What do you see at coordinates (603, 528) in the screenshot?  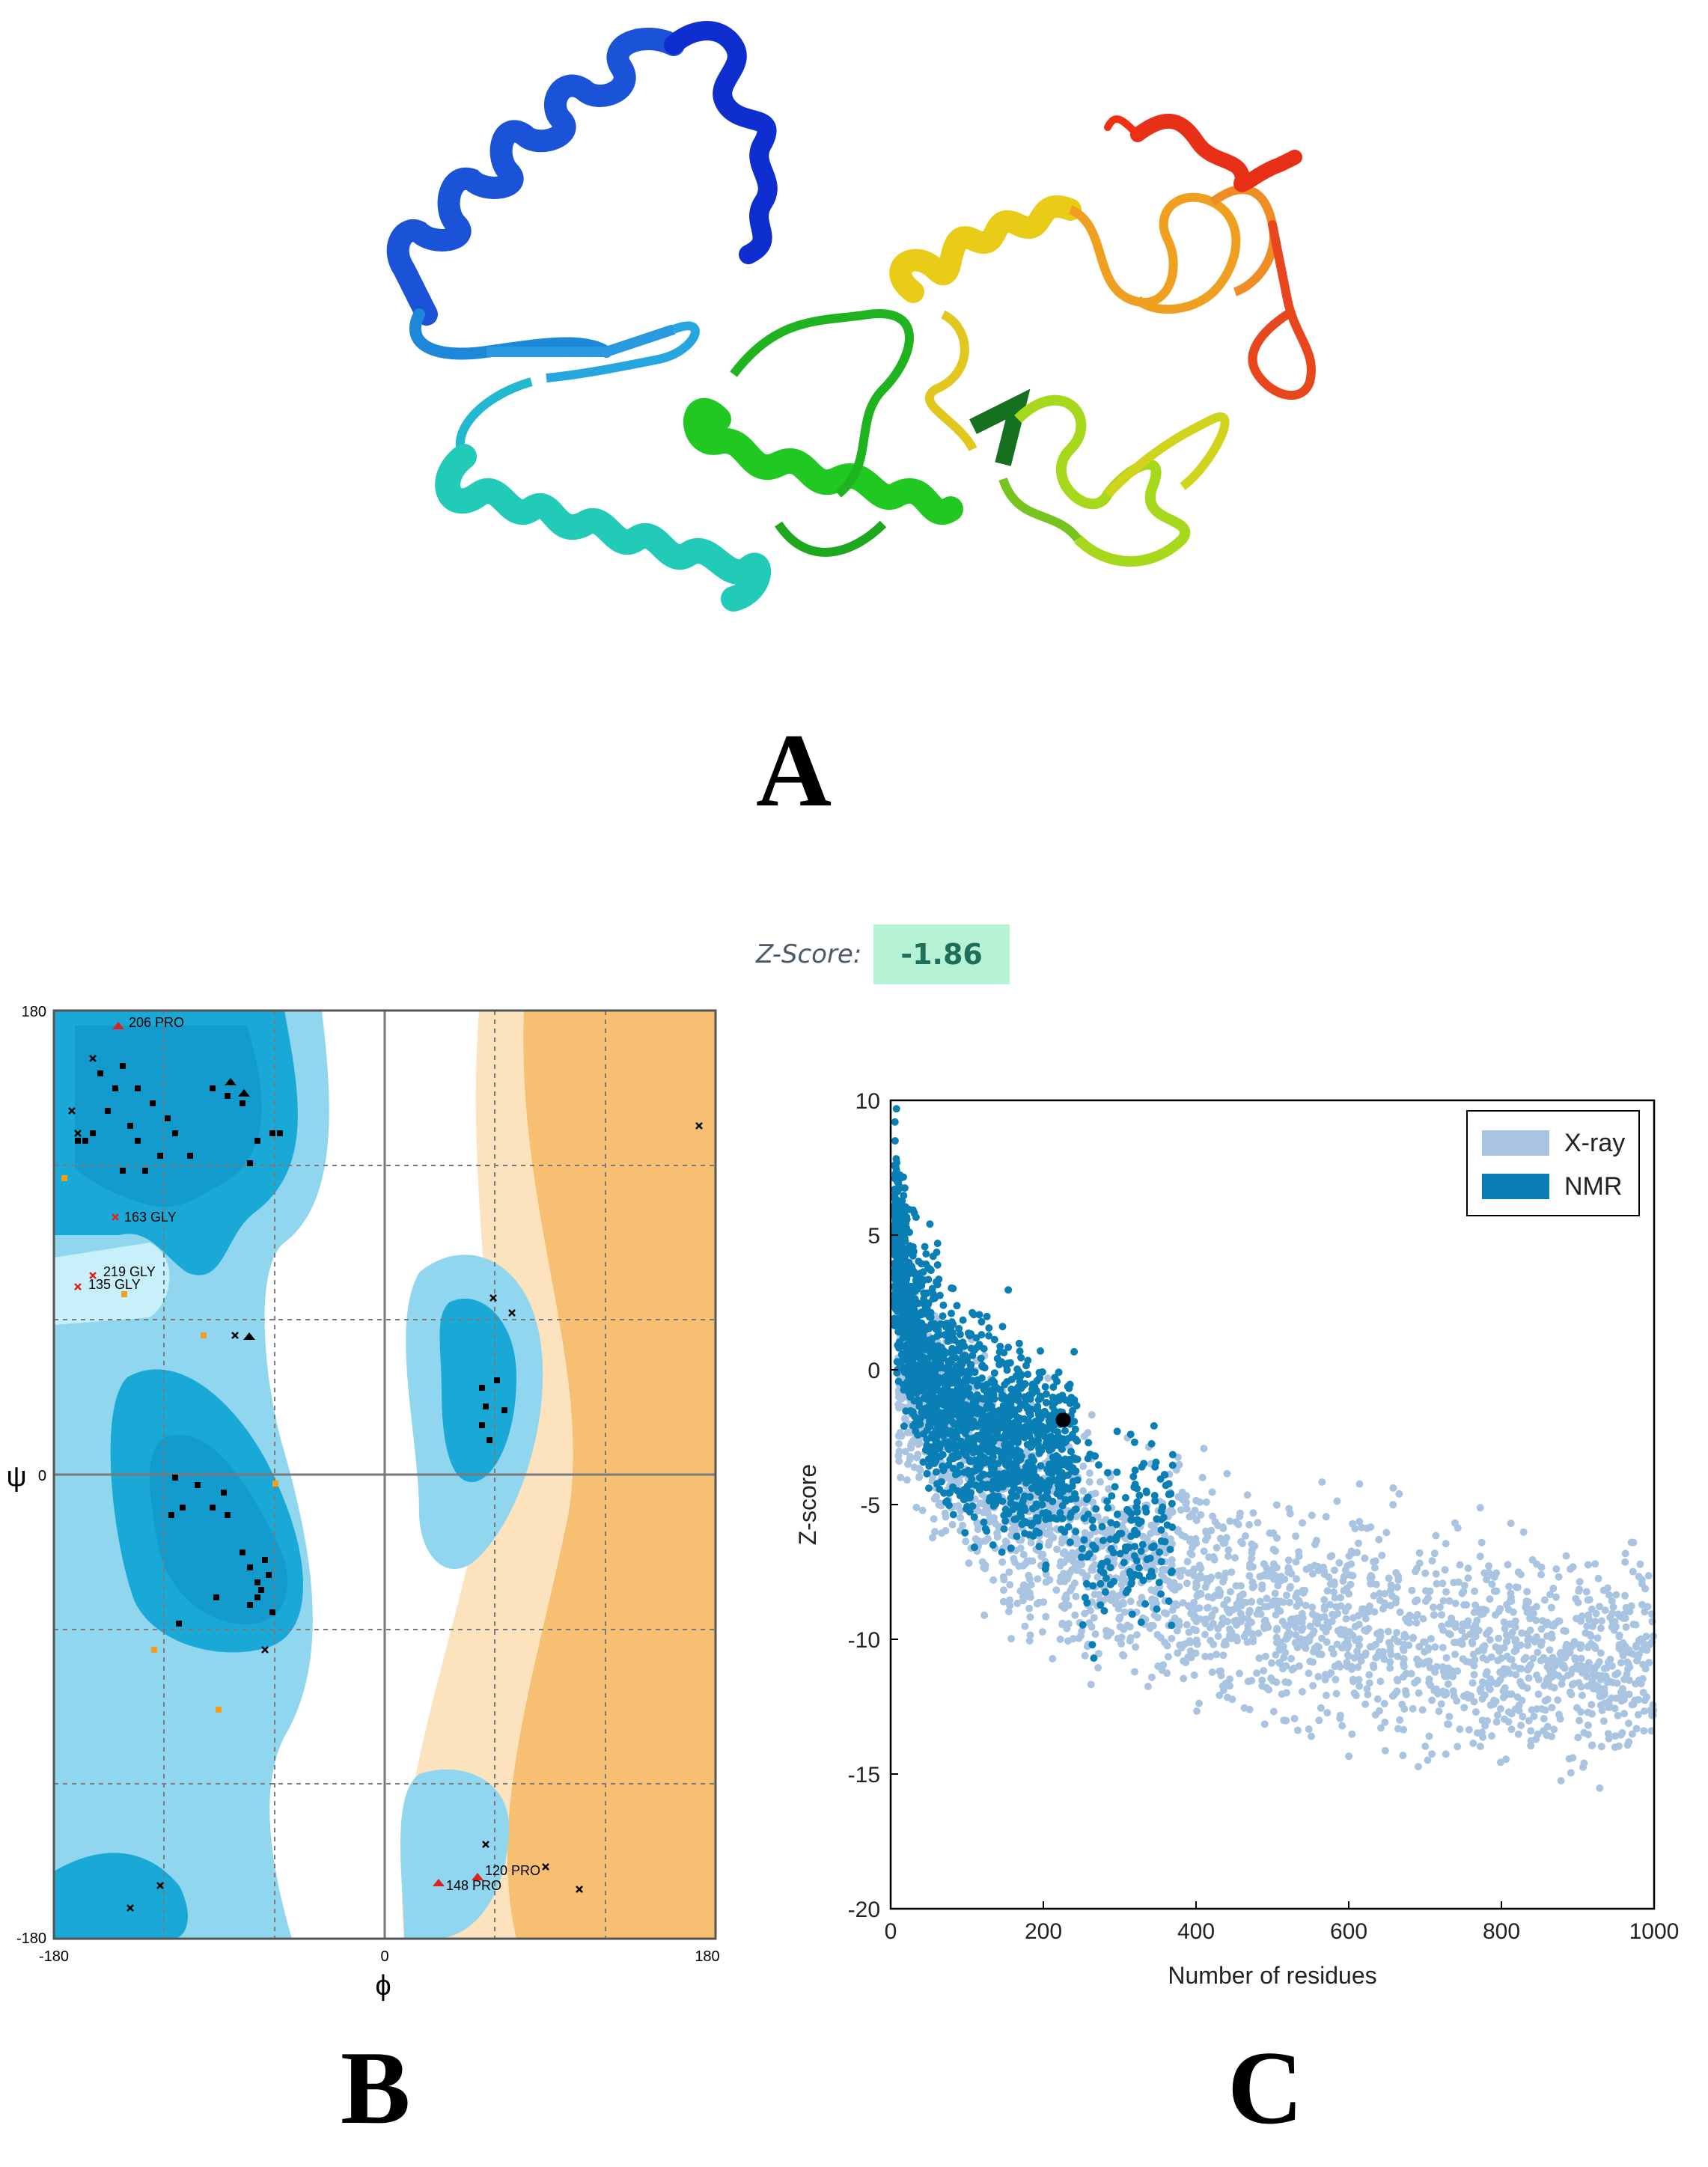 I see `cyan-helix` at bounding box center [603, 528].